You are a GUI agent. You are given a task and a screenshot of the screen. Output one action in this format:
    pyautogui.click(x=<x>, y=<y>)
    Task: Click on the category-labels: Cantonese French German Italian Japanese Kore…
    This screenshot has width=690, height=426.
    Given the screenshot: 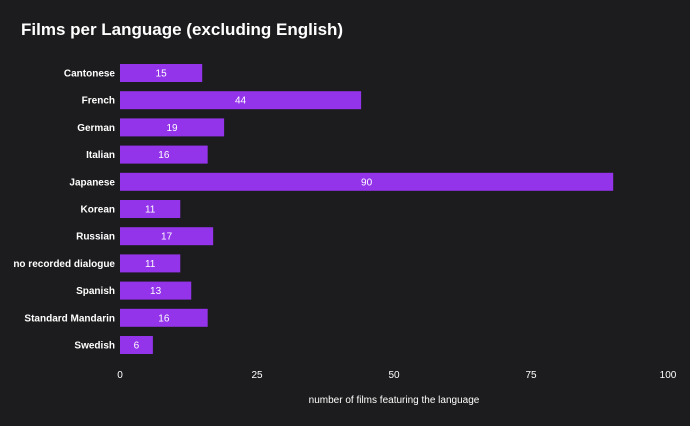 What is the action you would take?
    pyautogui.click(x=64, y=210)
    